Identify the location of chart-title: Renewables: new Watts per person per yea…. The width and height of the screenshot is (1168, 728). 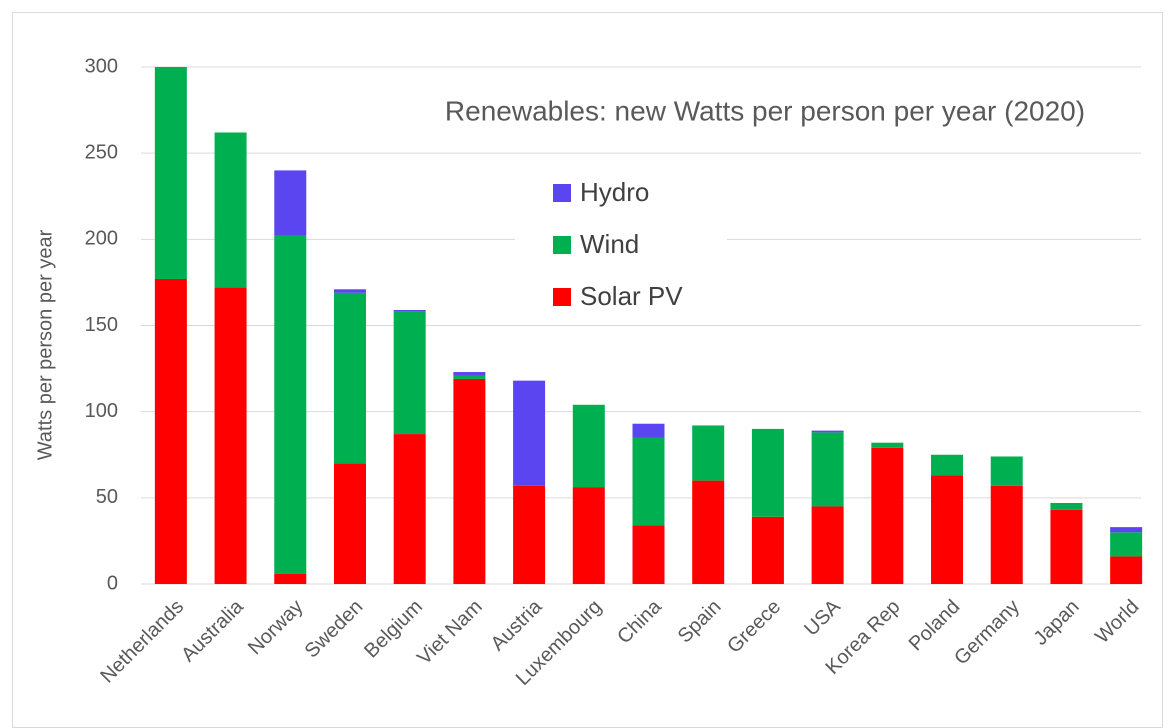
(765, 110).